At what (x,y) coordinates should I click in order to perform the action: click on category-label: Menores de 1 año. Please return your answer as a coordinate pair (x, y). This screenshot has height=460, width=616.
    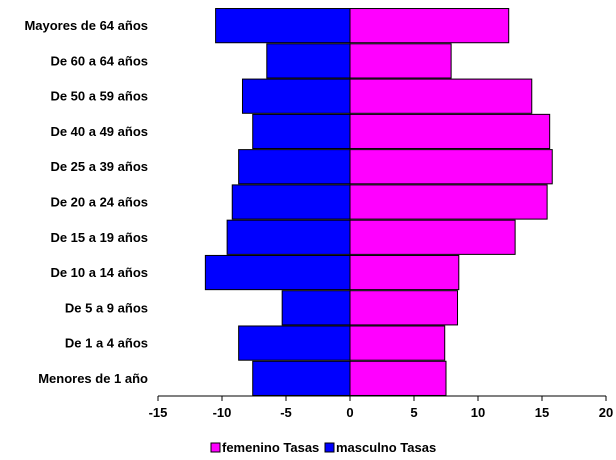
    Looking at the image, I should click on (93, 378).